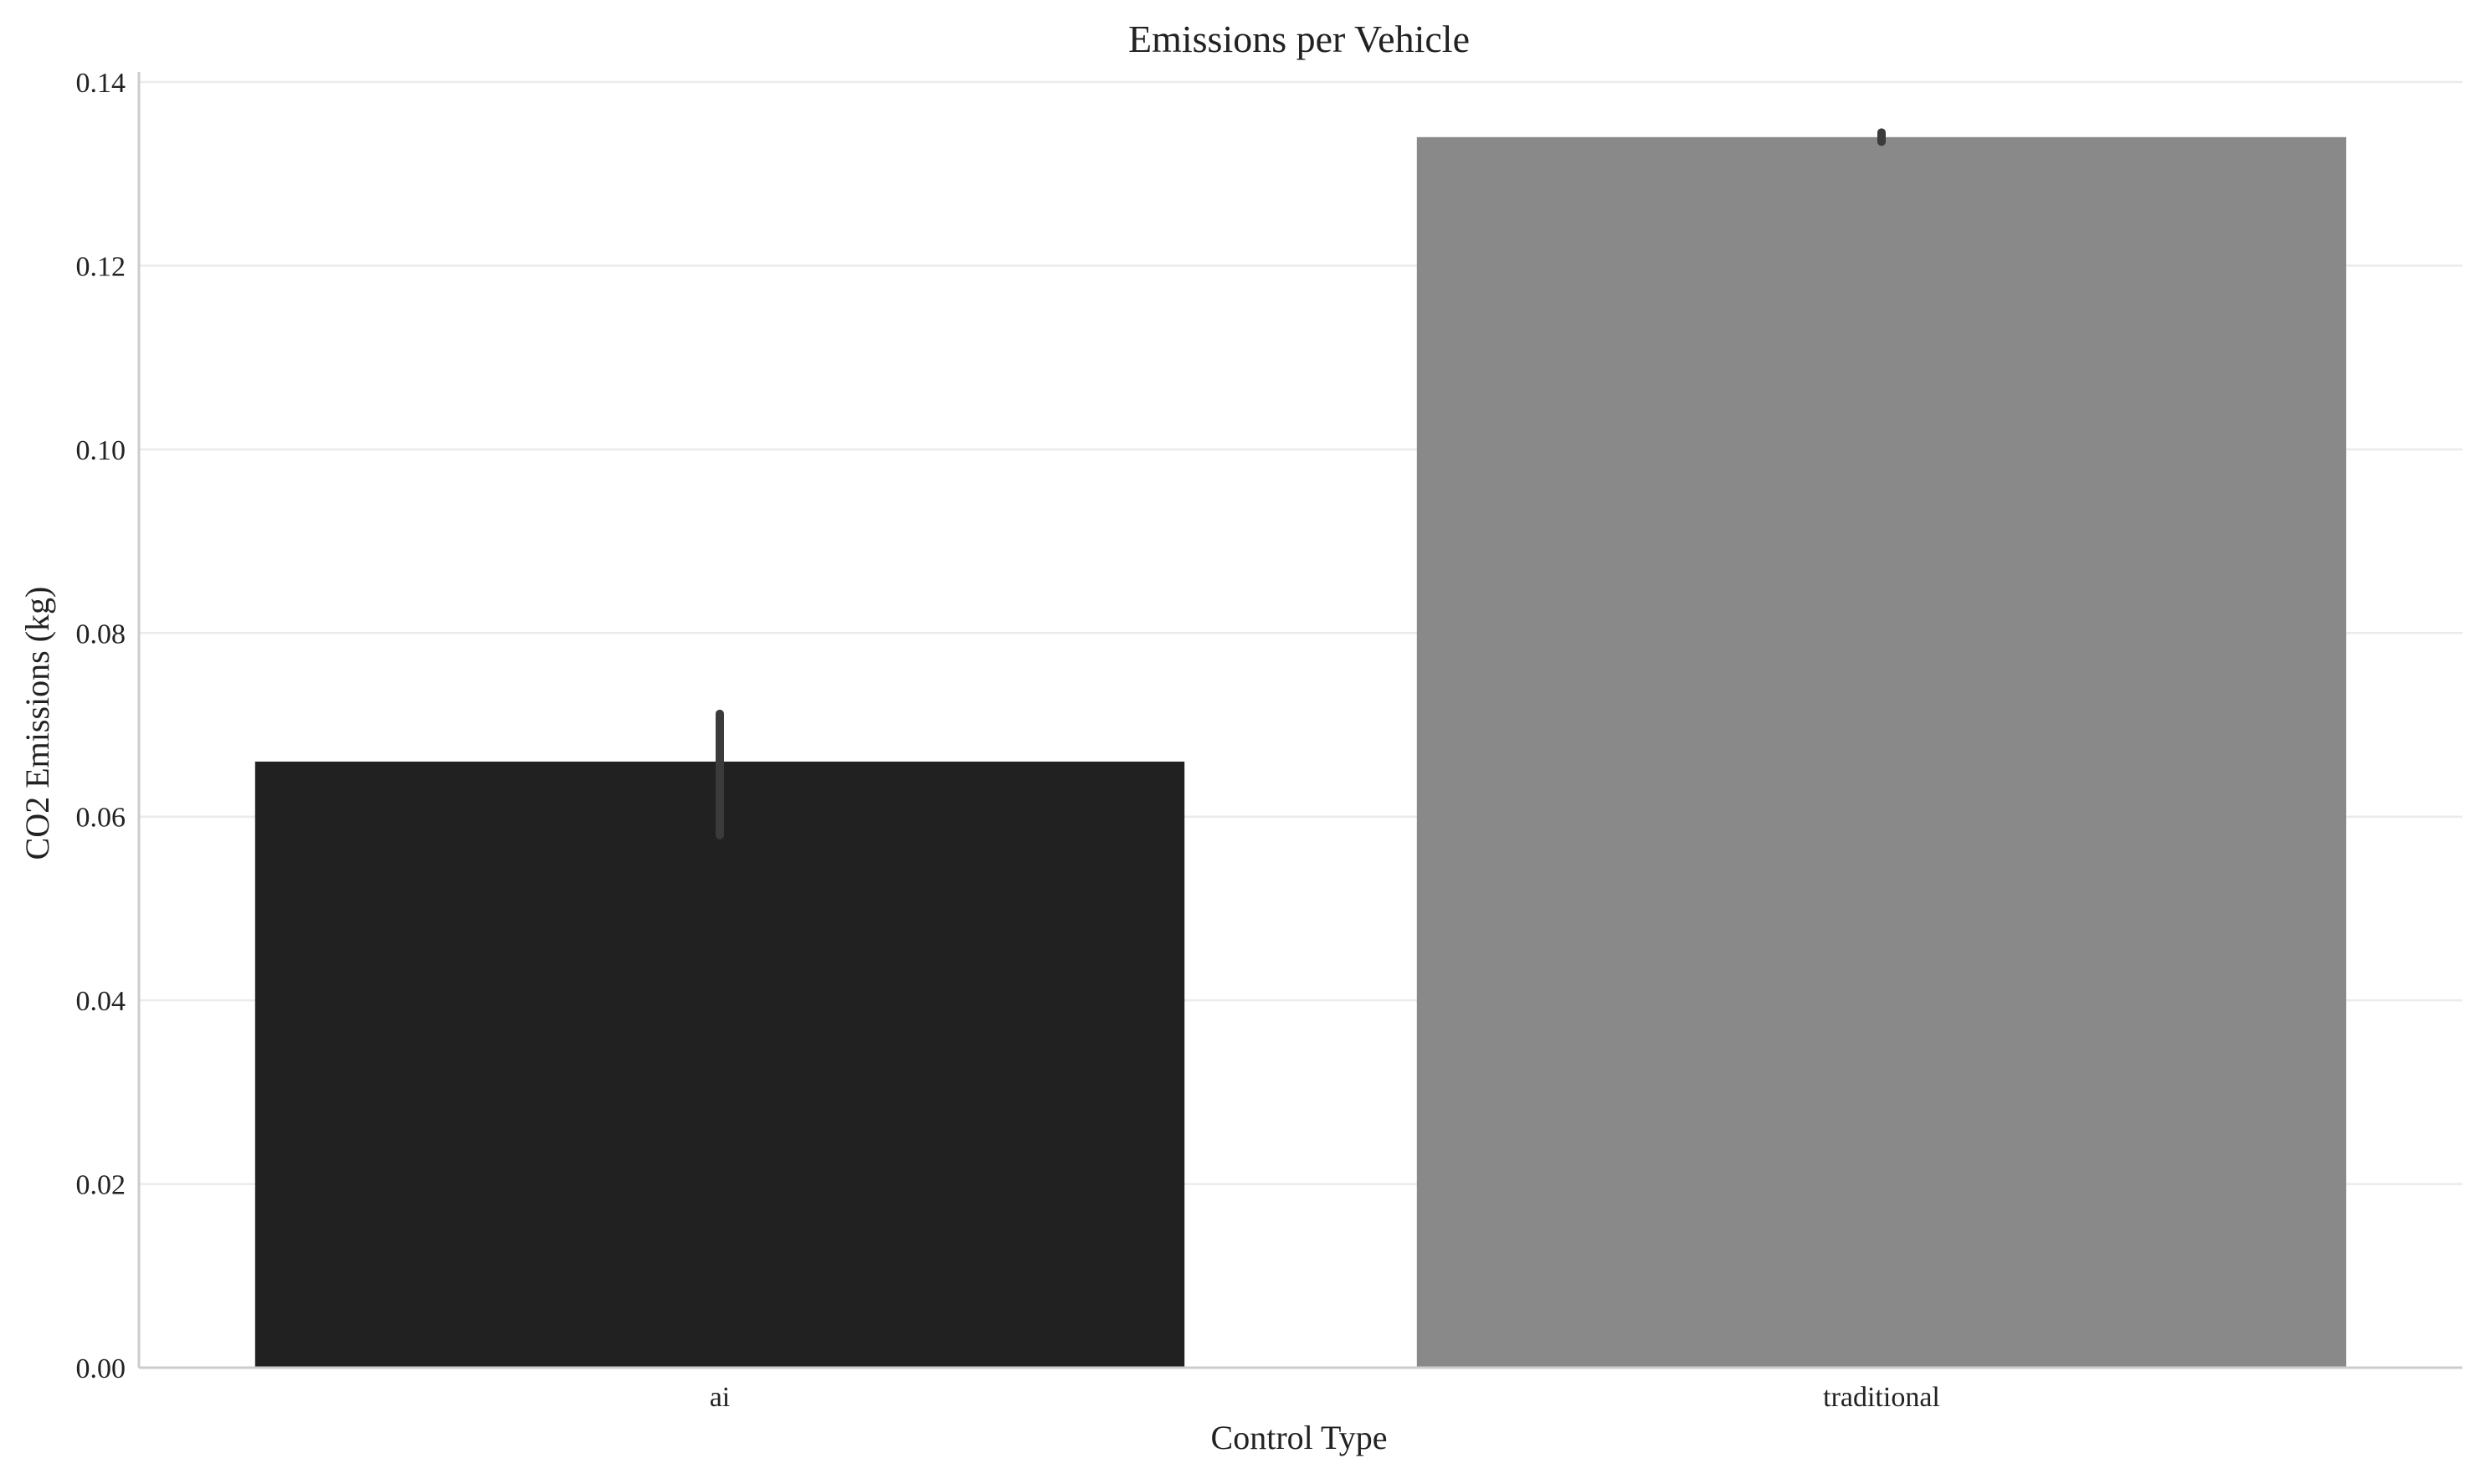 The image size is (2485, 1484). What do you see at coordinates (1881, 1398) in the screenshot?
I see `x-tick-label: traditional` at bounding box center [1881, 1398].